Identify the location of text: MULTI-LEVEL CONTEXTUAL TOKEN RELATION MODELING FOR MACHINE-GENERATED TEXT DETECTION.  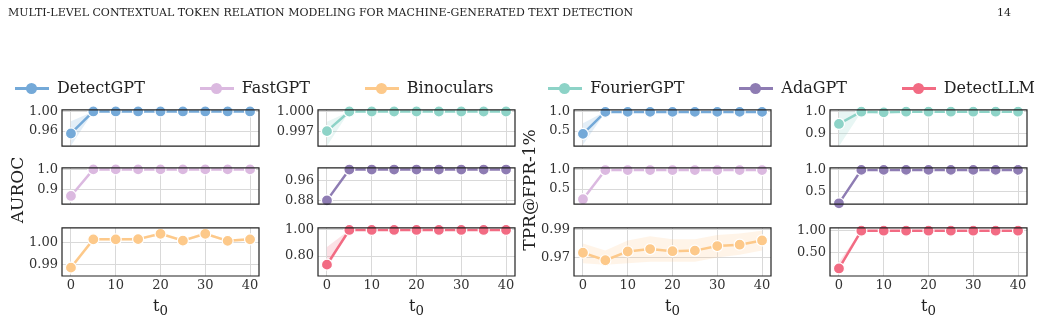
(321, 12).